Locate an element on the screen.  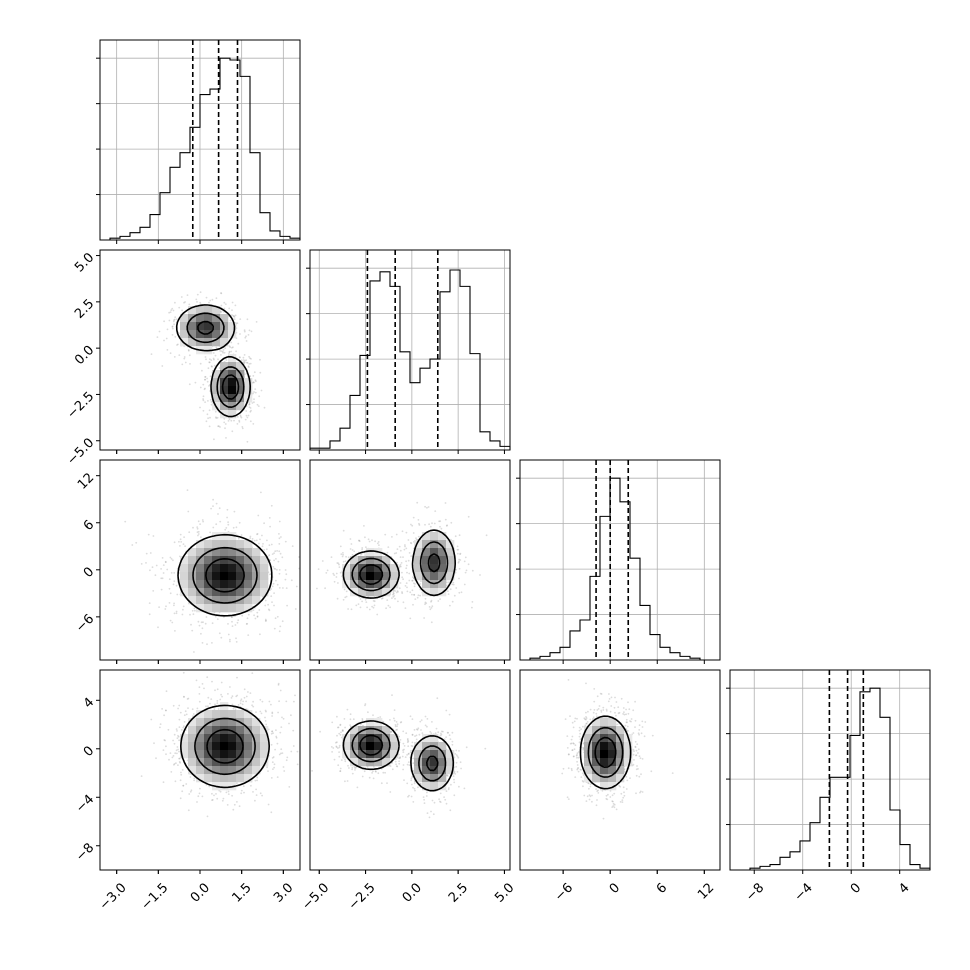
y-tick-label: 6 is located at coordinates (89, 525).